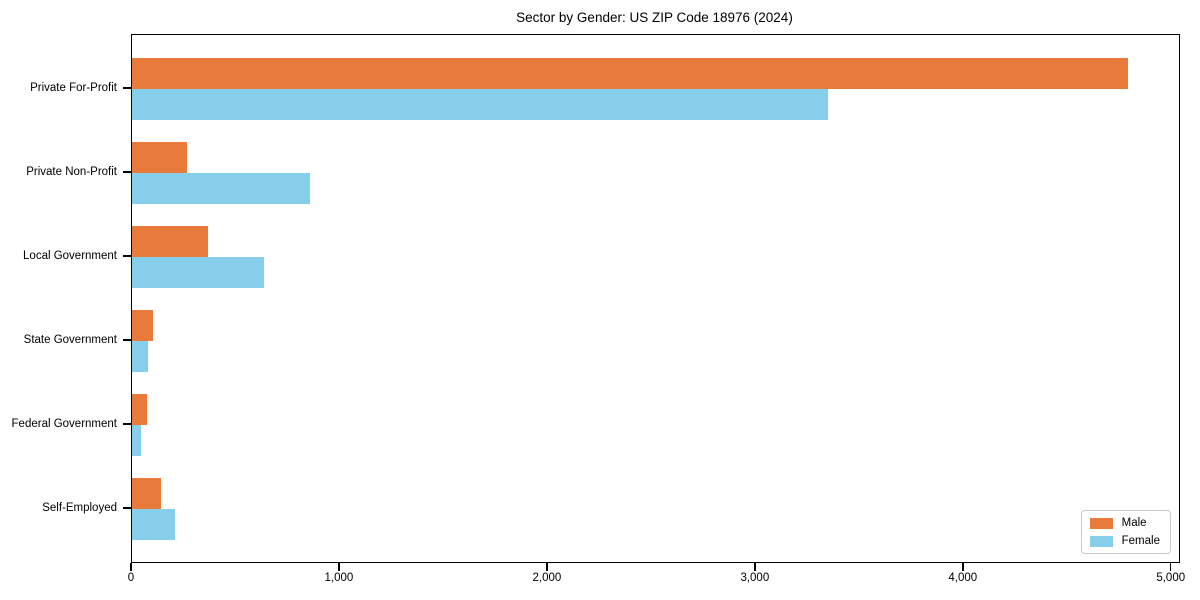 The height and width of the screenshot is (600, 1200). What do you see at coordinates (755, 578) in the screenshot?
I see `x-tick-label-3000: 3,000` at bounding box center [755, 578].